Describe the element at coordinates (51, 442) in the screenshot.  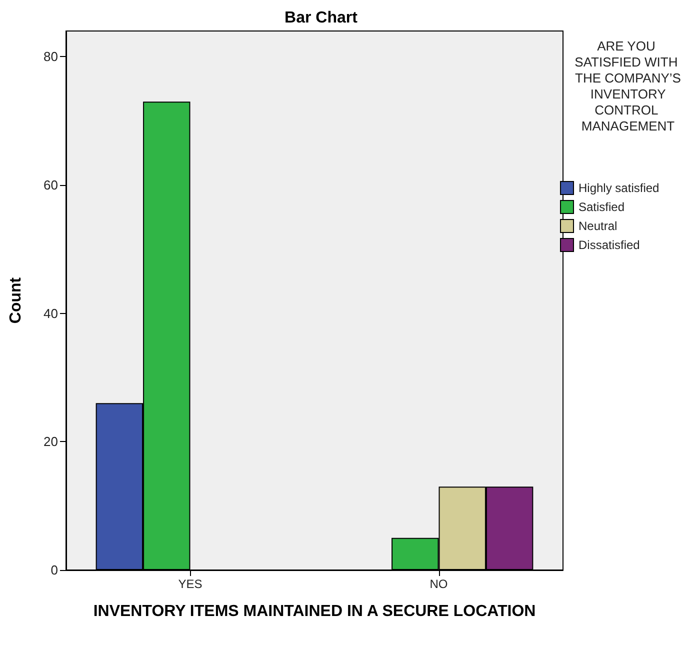
I see `y-tick-label: 20` at that location.